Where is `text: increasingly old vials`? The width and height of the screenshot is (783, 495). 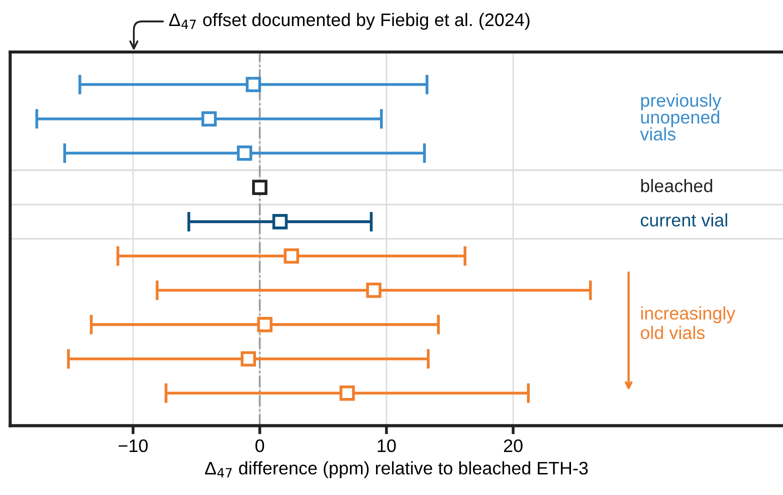 text: increasingly old vials is located at coordinates (688, 323).